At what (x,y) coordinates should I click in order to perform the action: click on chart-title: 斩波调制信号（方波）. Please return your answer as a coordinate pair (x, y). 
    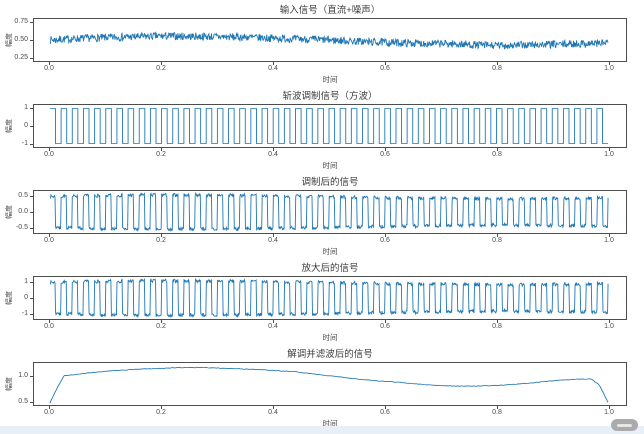
    Looking at the image, I should click on (330, 96).